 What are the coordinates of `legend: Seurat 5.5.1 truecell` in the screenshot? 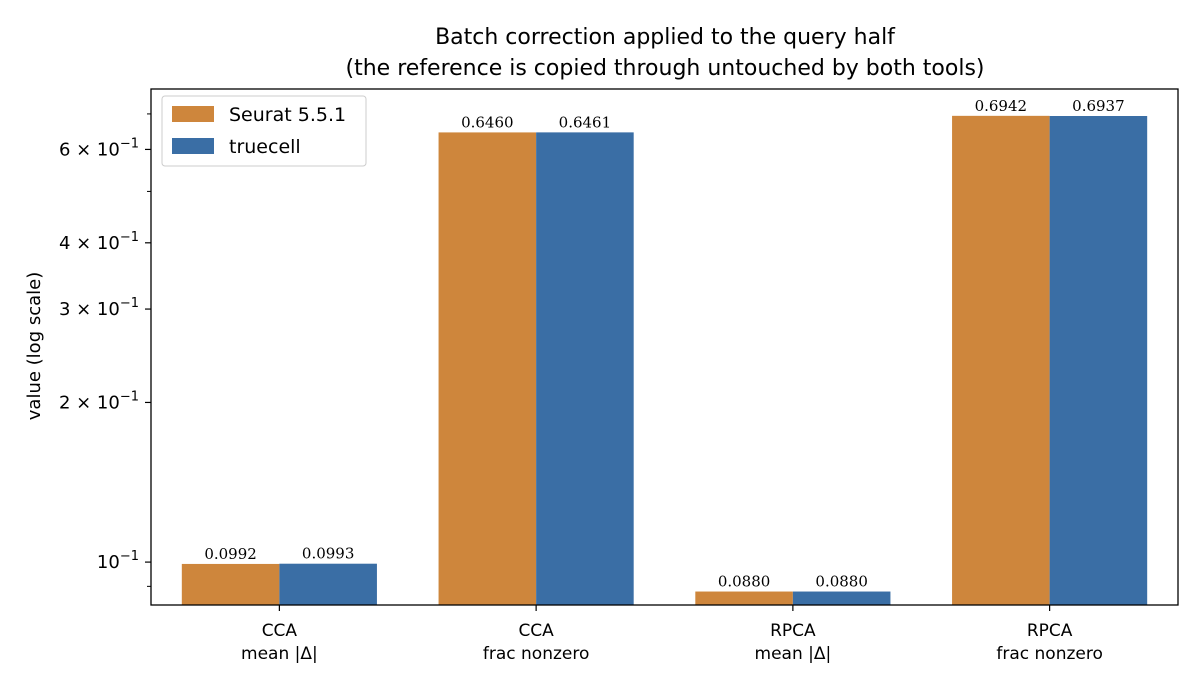 It's located at (264, 131).